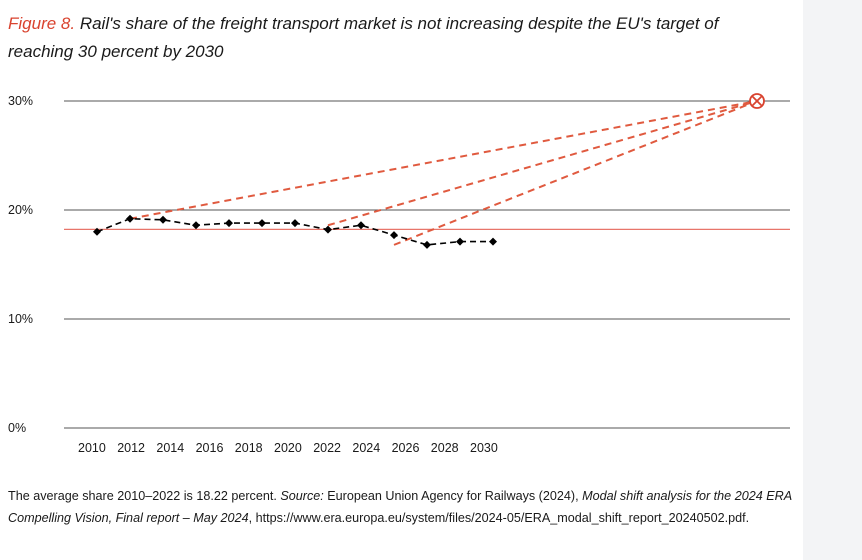  Describe the element at coordinates (20, 319) in the screenshot. I see `y-tick-label: 10%` at that location.